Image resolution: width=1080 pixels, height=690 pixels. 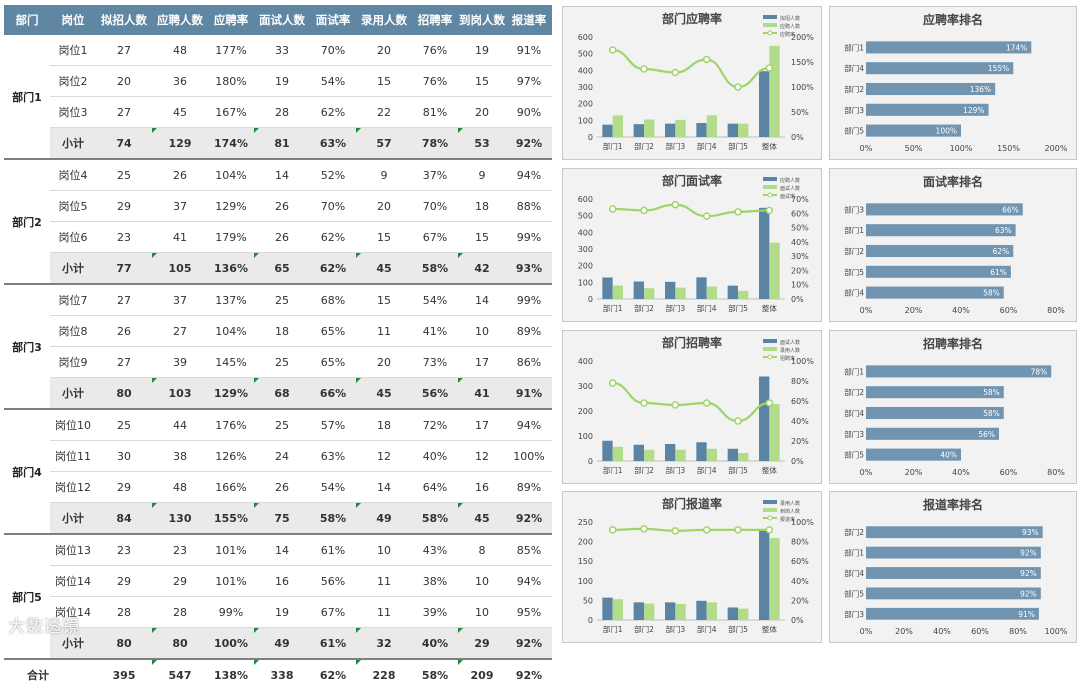 What do you see at coordinates (180, 581) in the screenshot?
I see `table-cell: 29` at bounding box center [180, 581].